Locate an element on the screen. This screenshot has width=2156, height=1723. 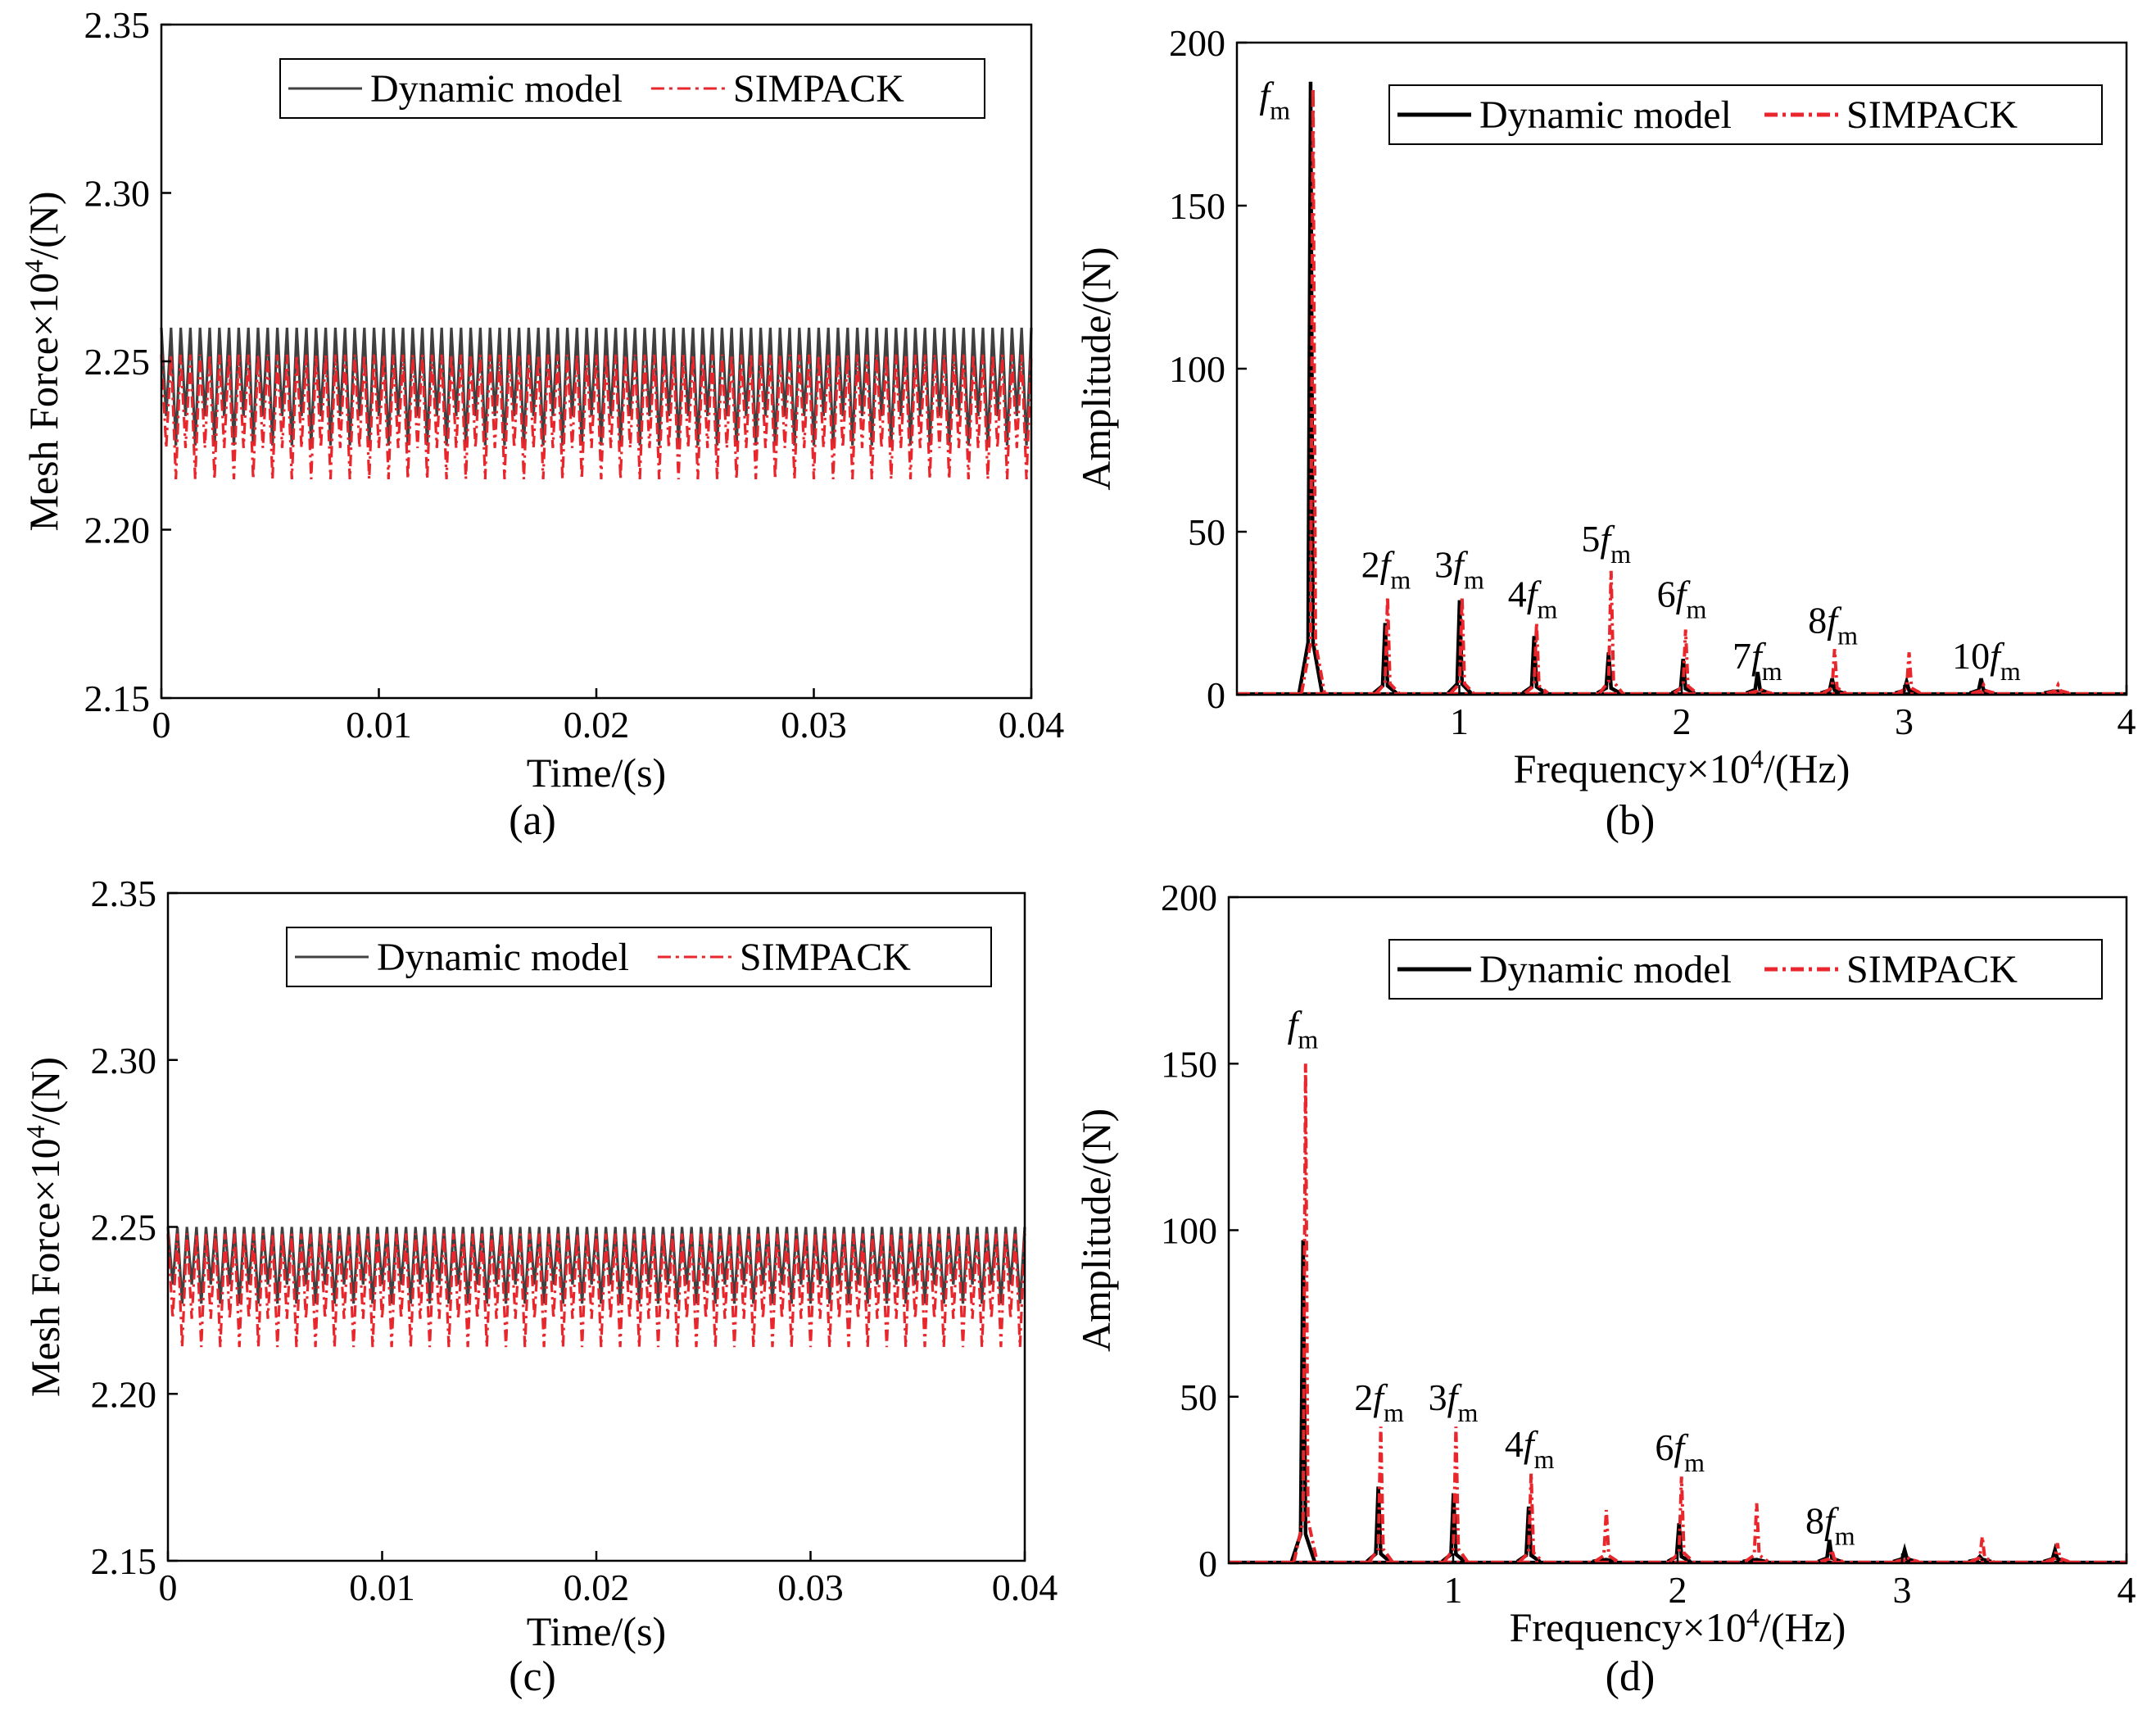
panel-caption: (d) is located at coordinates (1631, 1676).